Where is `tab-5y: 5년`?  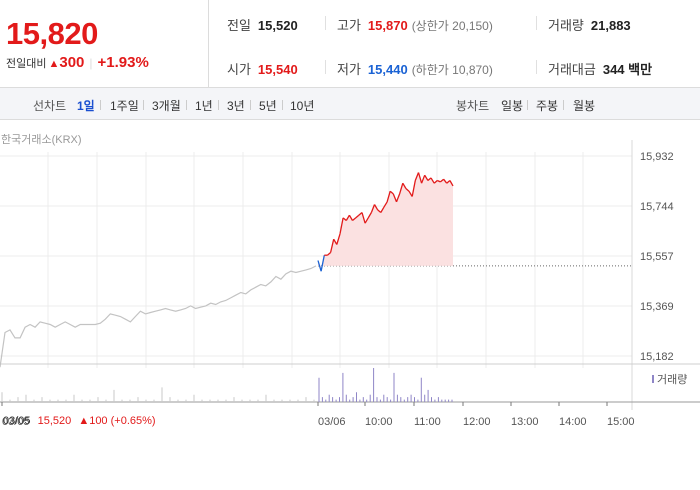
tab-5y: 5년 is located at coordinates (268, 106).